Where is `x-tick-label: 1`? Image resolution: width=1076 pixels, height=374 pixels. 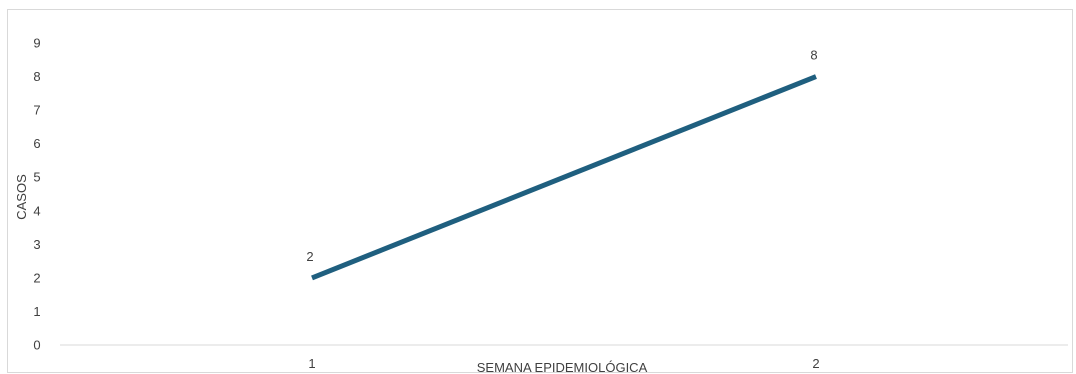
x-tick-label: 1 is located at coordinates (311, 363).